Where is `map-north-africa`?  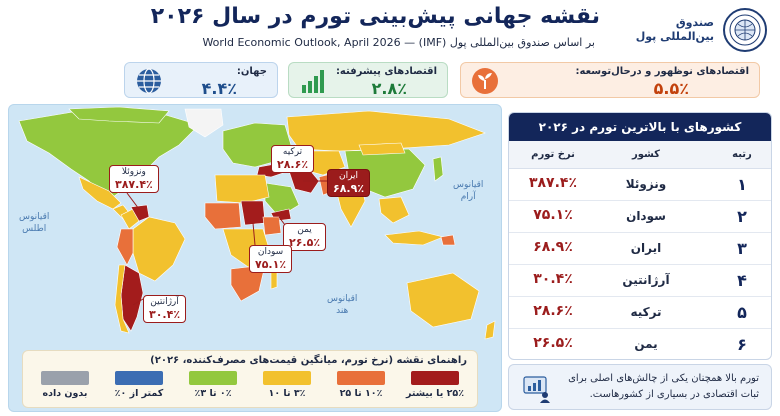
map-north-africa is located at coordinates (242, 189).